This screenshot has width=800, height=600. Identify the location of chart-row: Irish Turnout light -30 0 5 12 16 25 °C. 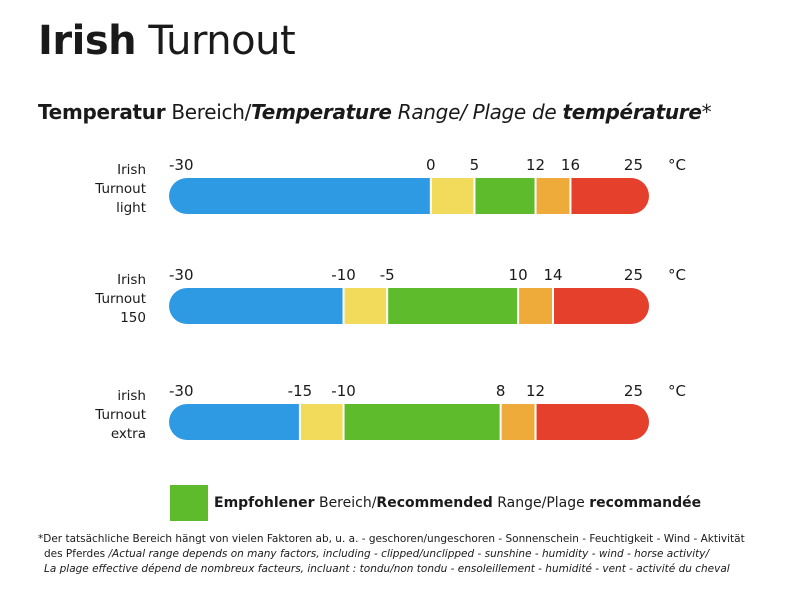
(390, 186).